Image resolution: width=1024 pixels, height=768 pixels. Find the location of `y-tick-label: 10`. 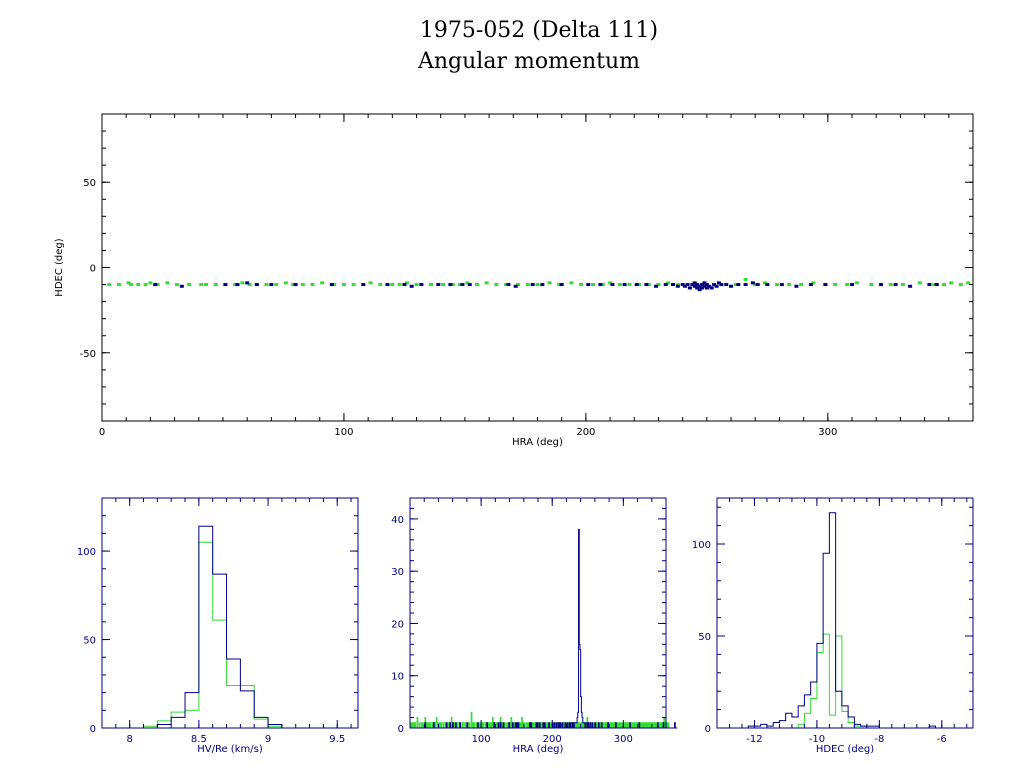

y-tick-label: 10 is located at coordinates (397, 677).